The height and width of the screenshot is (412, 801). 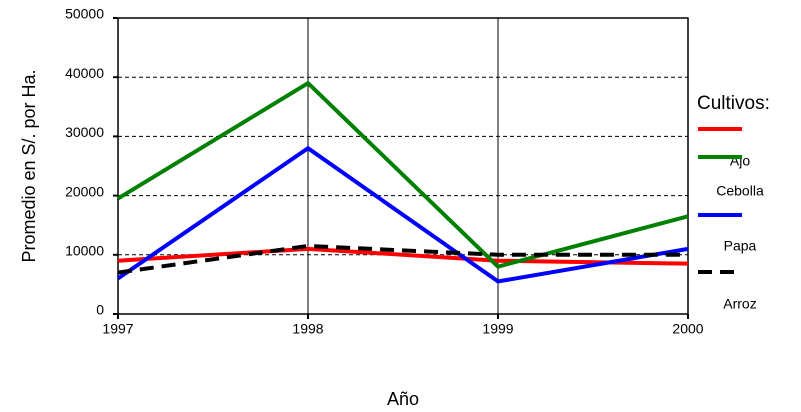 What do you see at coordinates (497, 329) in the screenshot?
I see `x-tick-label: 1999` at bounding box center [497, 329].